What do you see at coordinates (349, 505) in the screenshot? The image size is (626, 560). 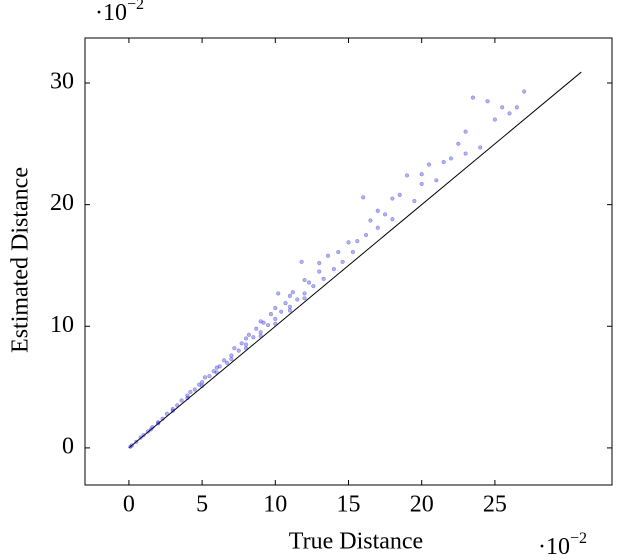 I see `x-tick-label: 15` at bounding box center [349, 505].